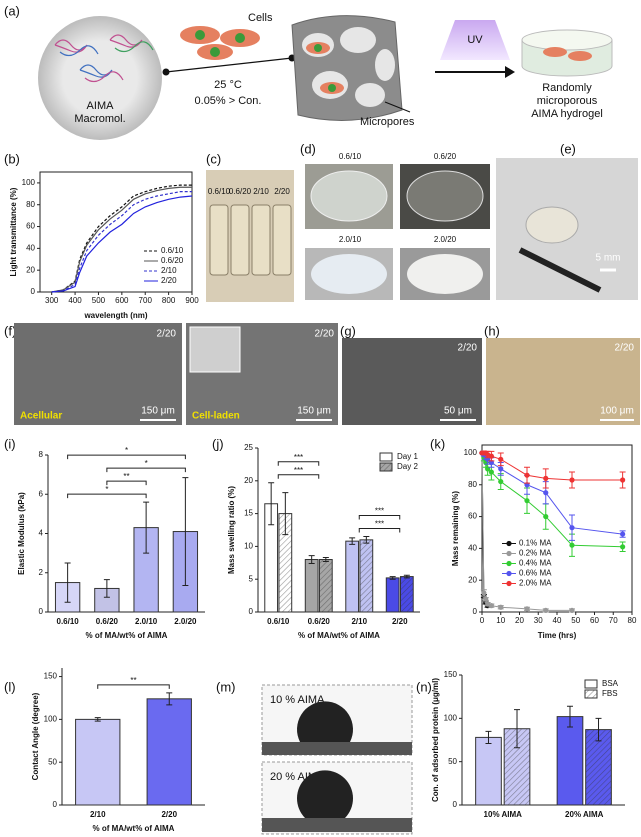 This screenshot has width=641, height=837. What do you see at coordinates (215, 349) in the screenshot?
I see `inset` at bounding box center [215, 349].